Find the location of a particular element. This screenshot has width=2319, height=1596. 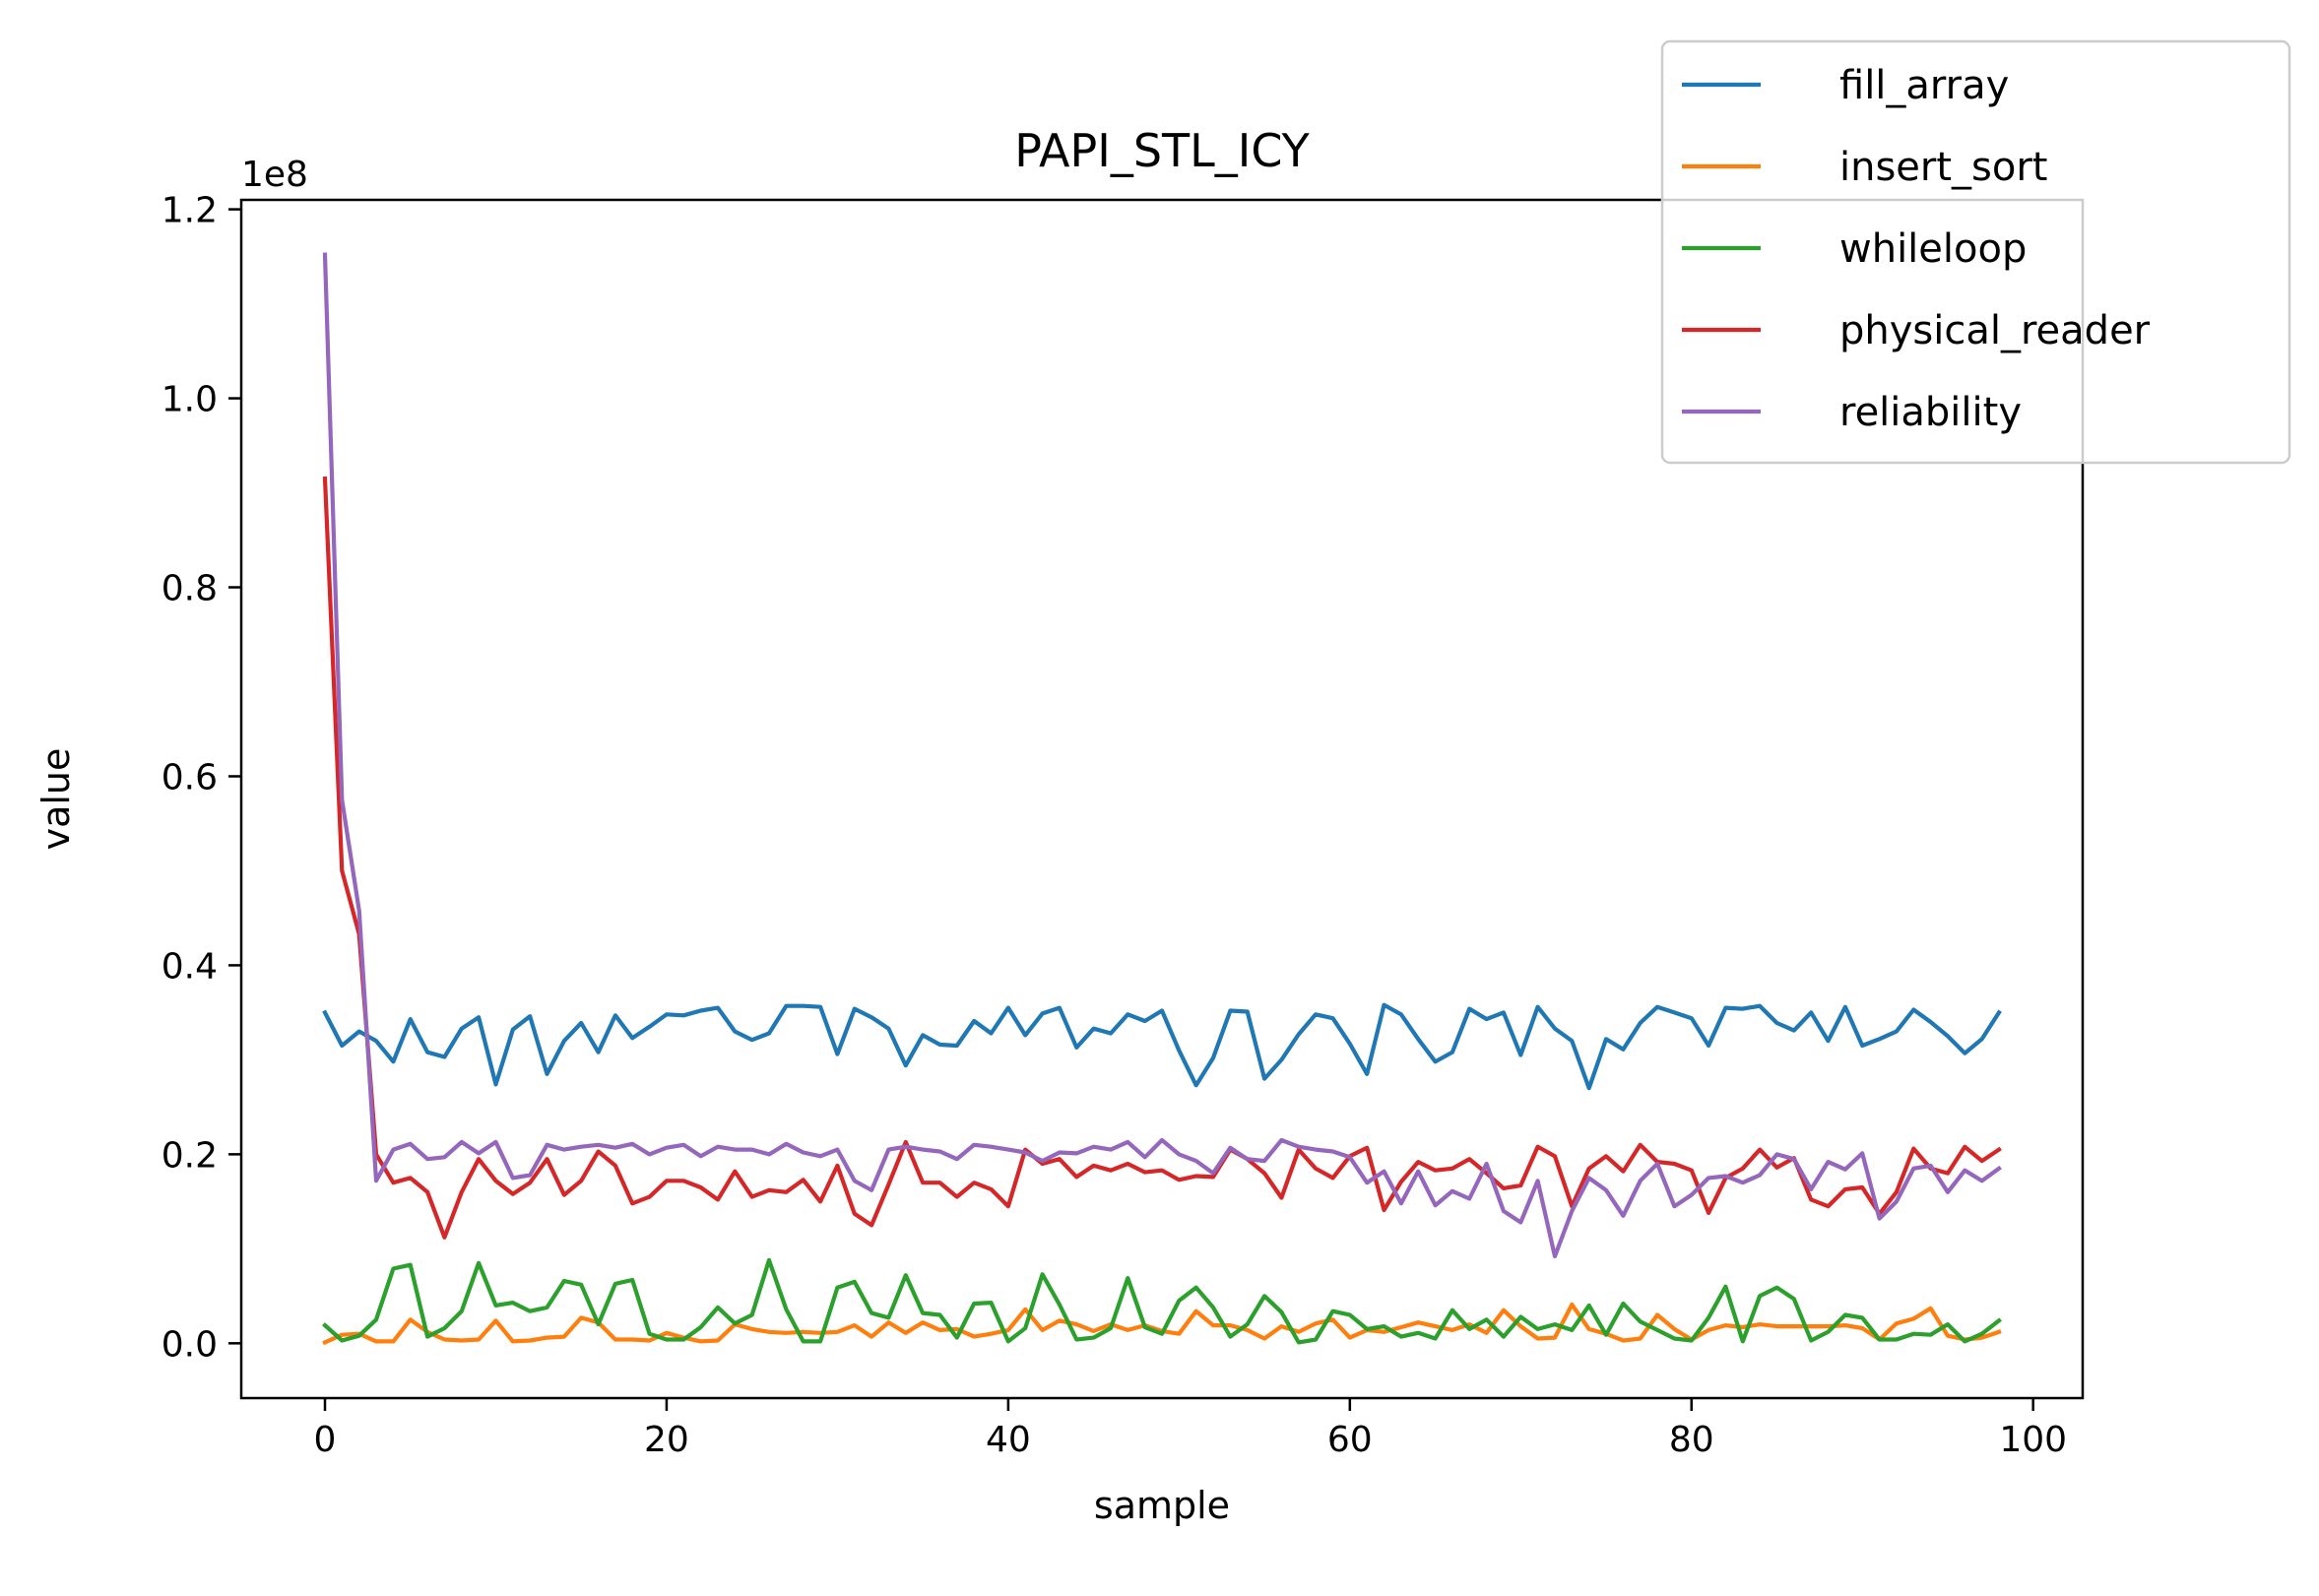

x-tick-label: 80 is located at coordinates (1691, 1440).